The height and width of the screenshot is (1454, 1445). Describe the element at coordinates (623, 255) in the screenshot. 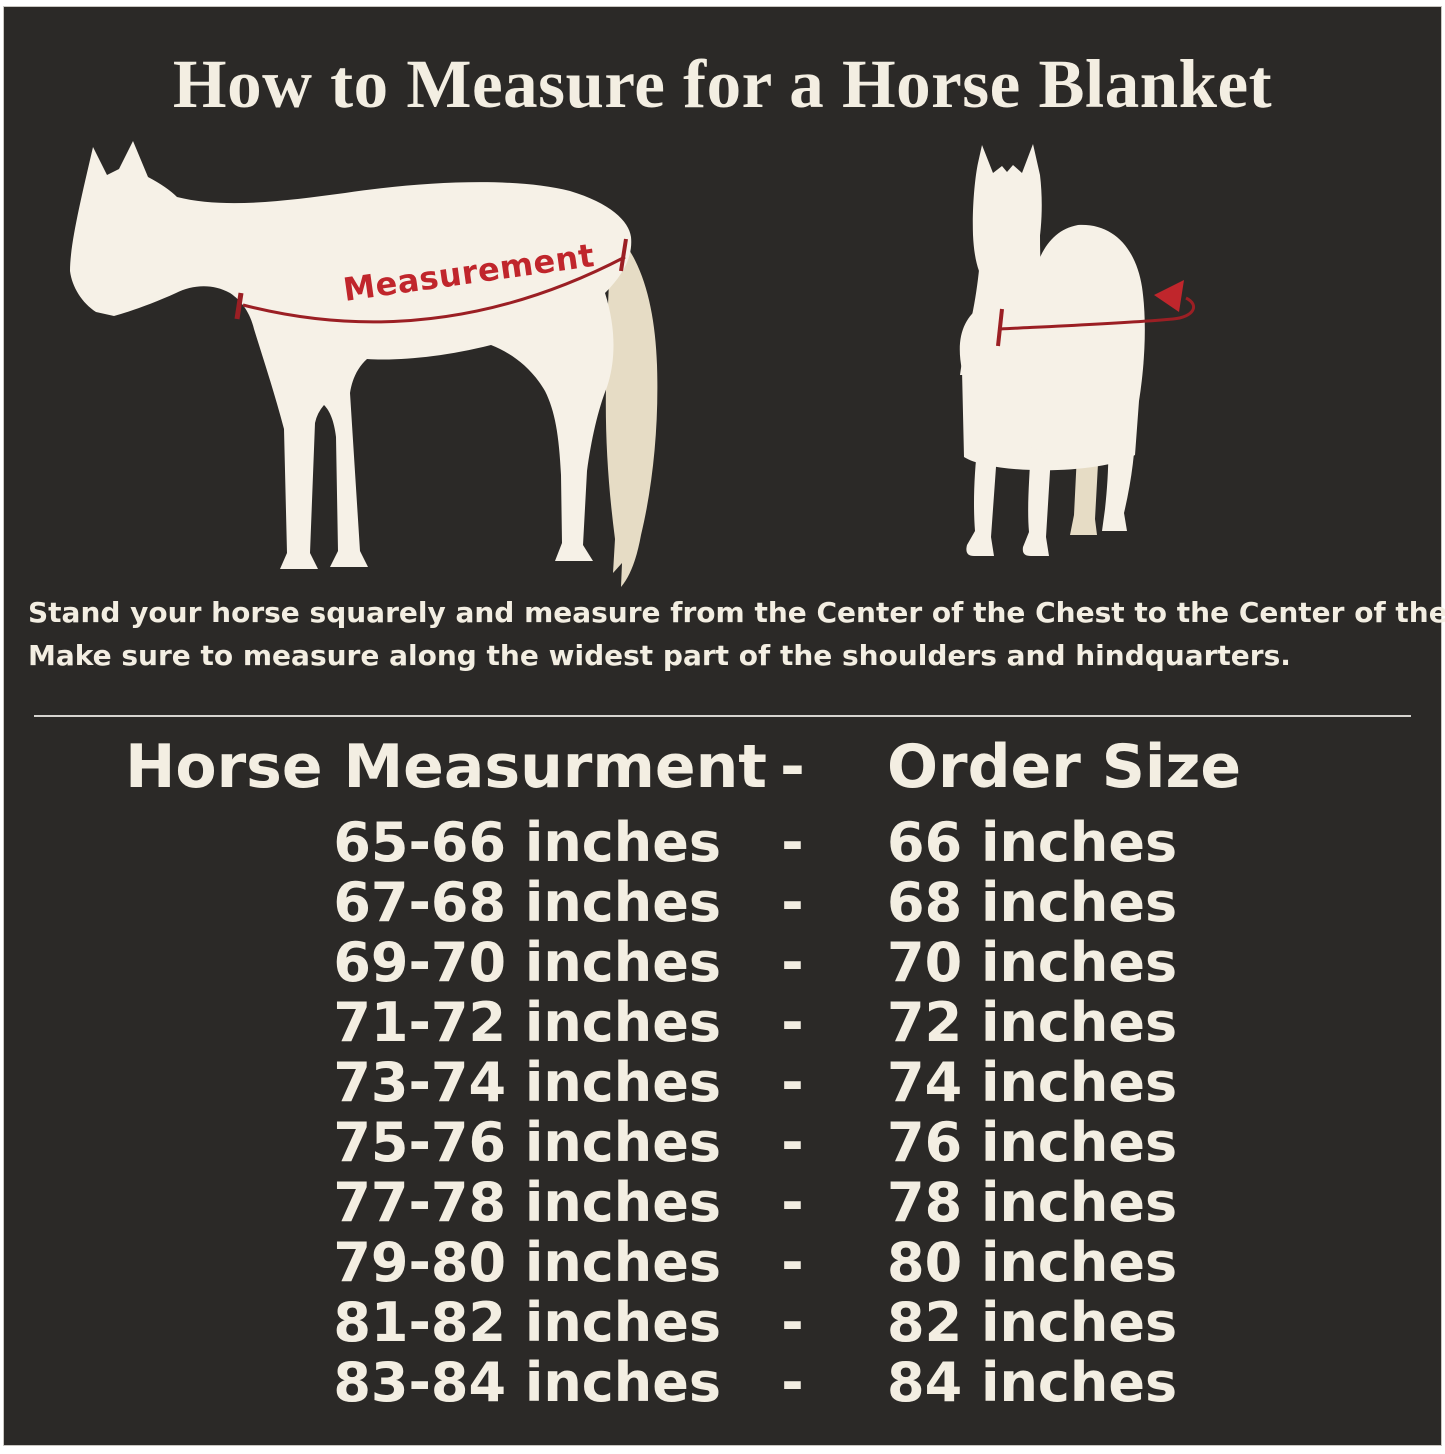

I see `measurement-end-tick` at that location.